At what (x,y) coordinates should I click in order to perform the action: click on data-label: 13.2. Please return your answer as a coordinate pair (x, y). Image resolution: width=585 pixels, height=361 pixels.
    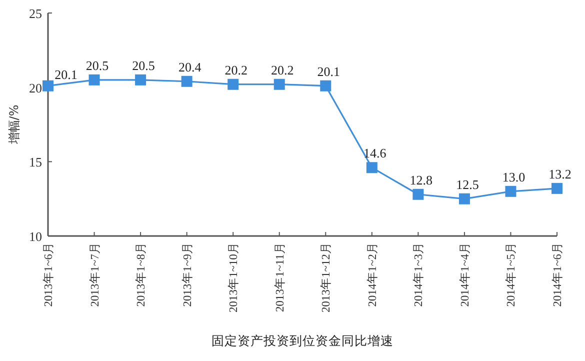
    Looking at the image, I should click on (560, 174).